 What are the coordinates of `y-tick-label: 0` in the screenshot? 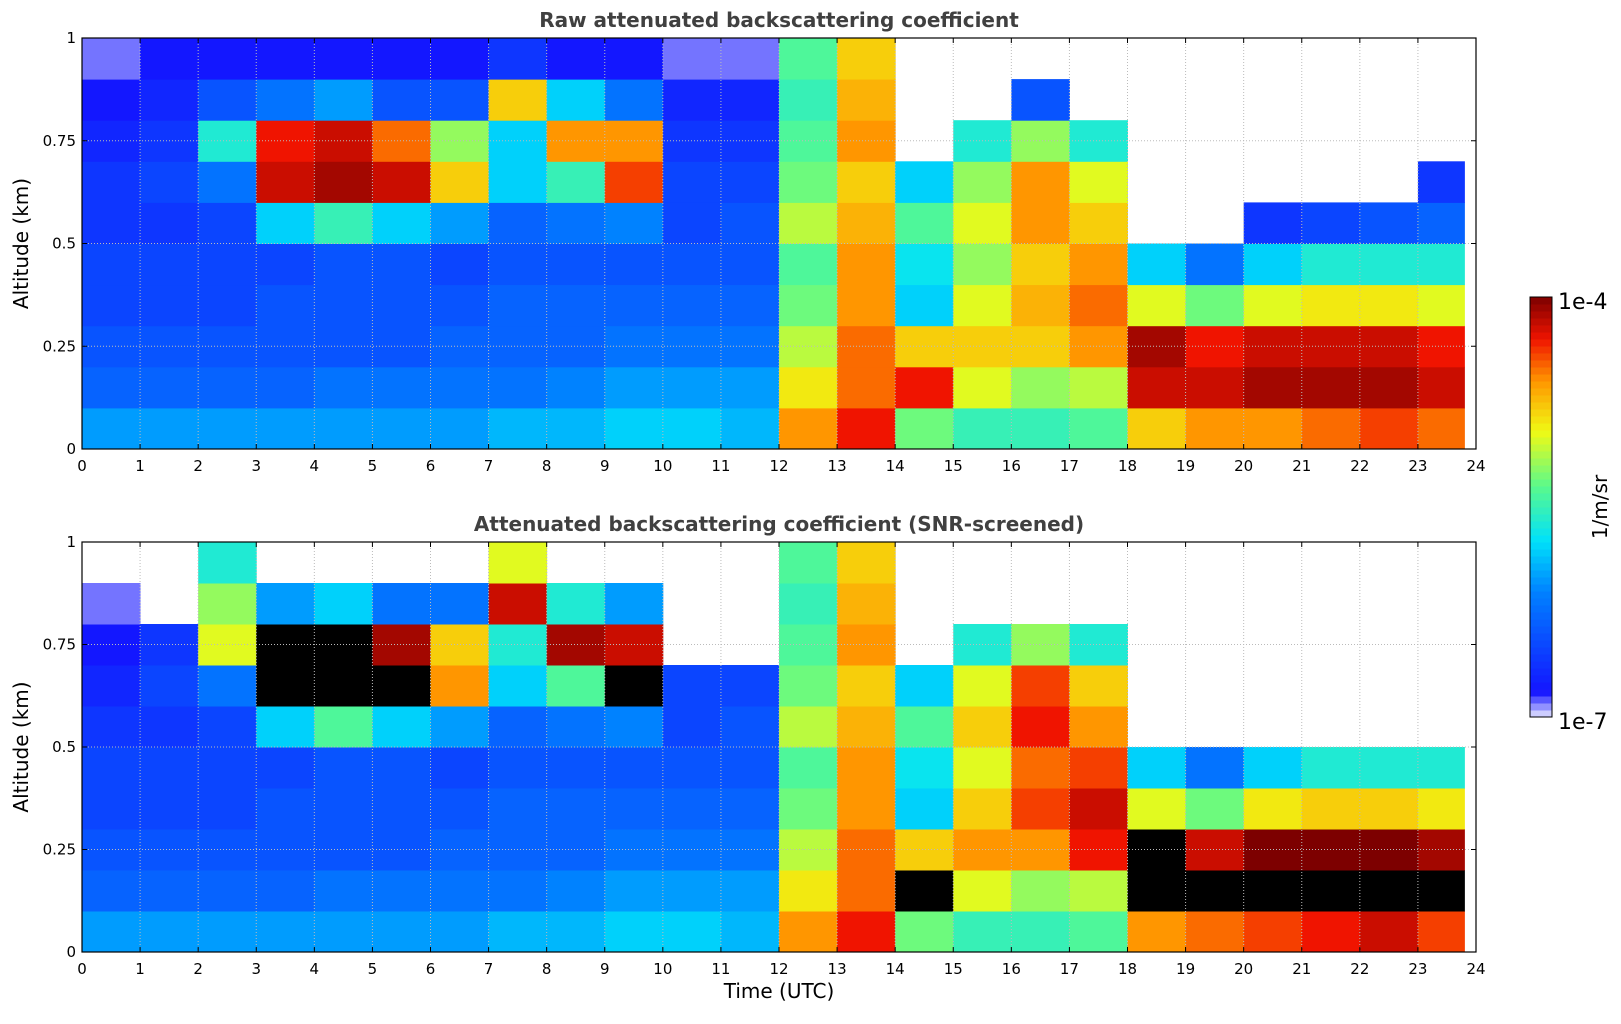 It's located at (71, 449).